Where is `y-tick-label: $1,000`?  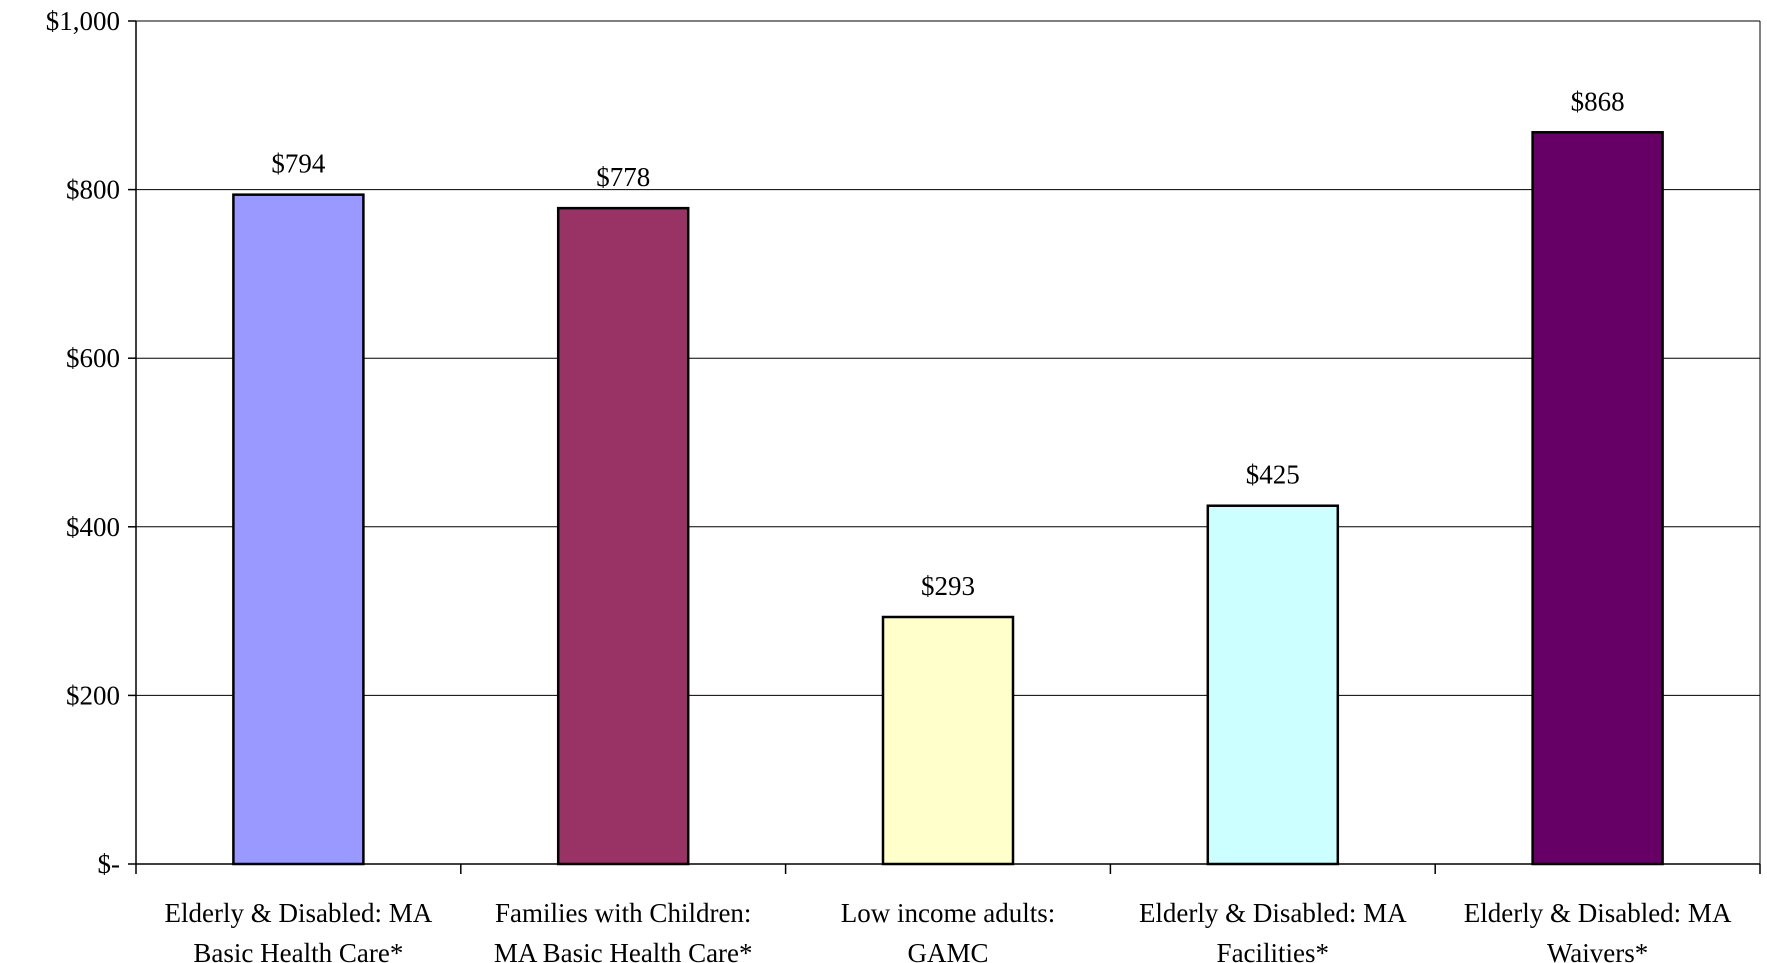
y-tick-label: $1,000 is located at coordinates (83, 21).